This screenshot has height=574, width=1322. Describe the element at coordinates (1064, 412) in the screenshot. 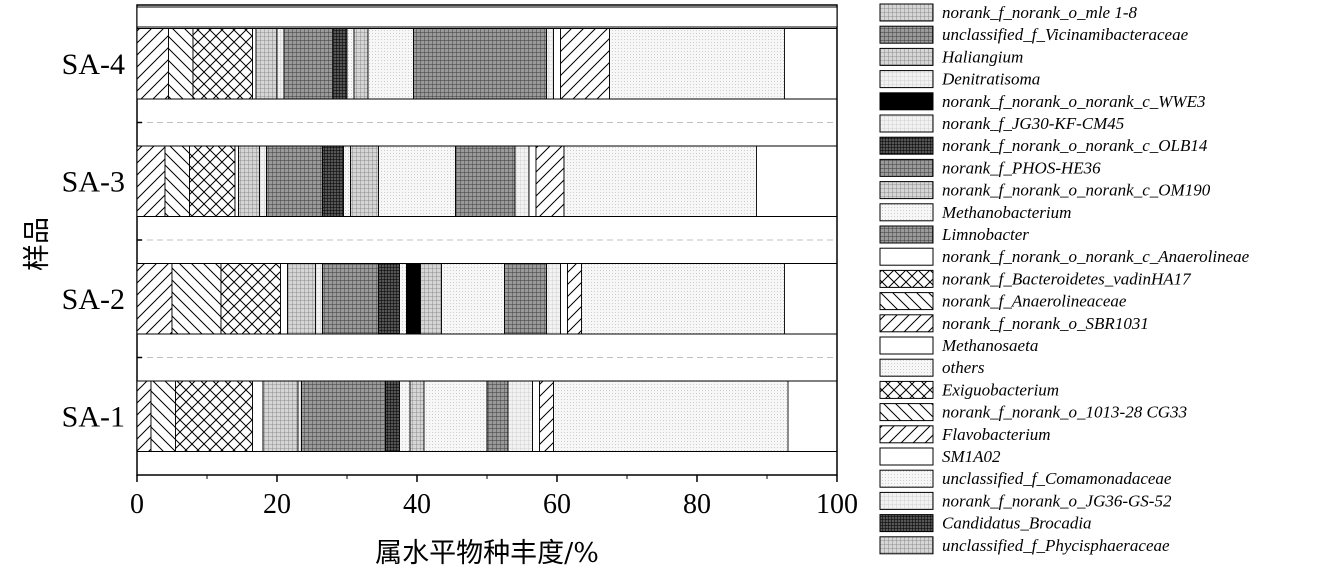

I see `legend-label: norank_f_norank_o_1013-28 CG33` at that location.